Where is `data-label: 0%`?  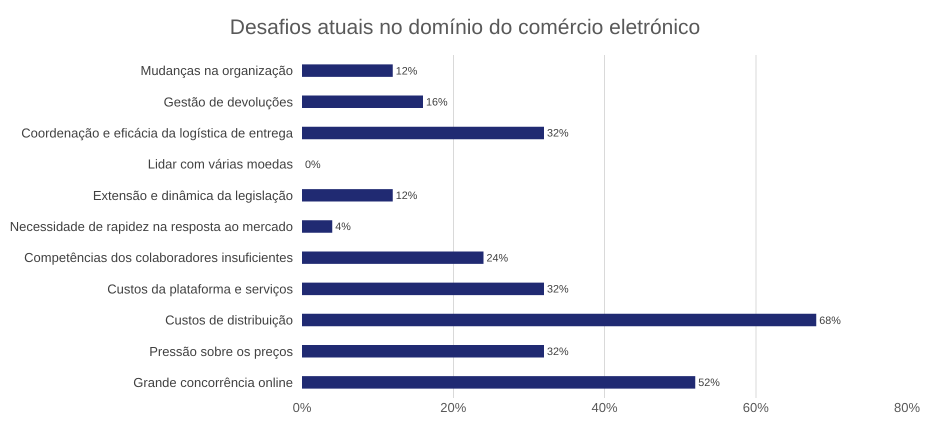 data-label: 0% is located at coordinates (313, 164).